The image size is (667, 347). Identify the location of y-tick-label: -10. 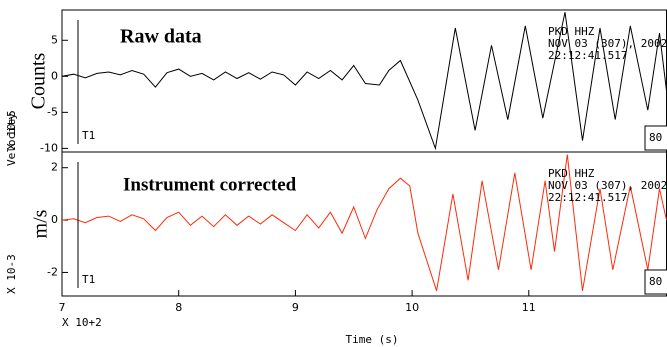
(49, 147).